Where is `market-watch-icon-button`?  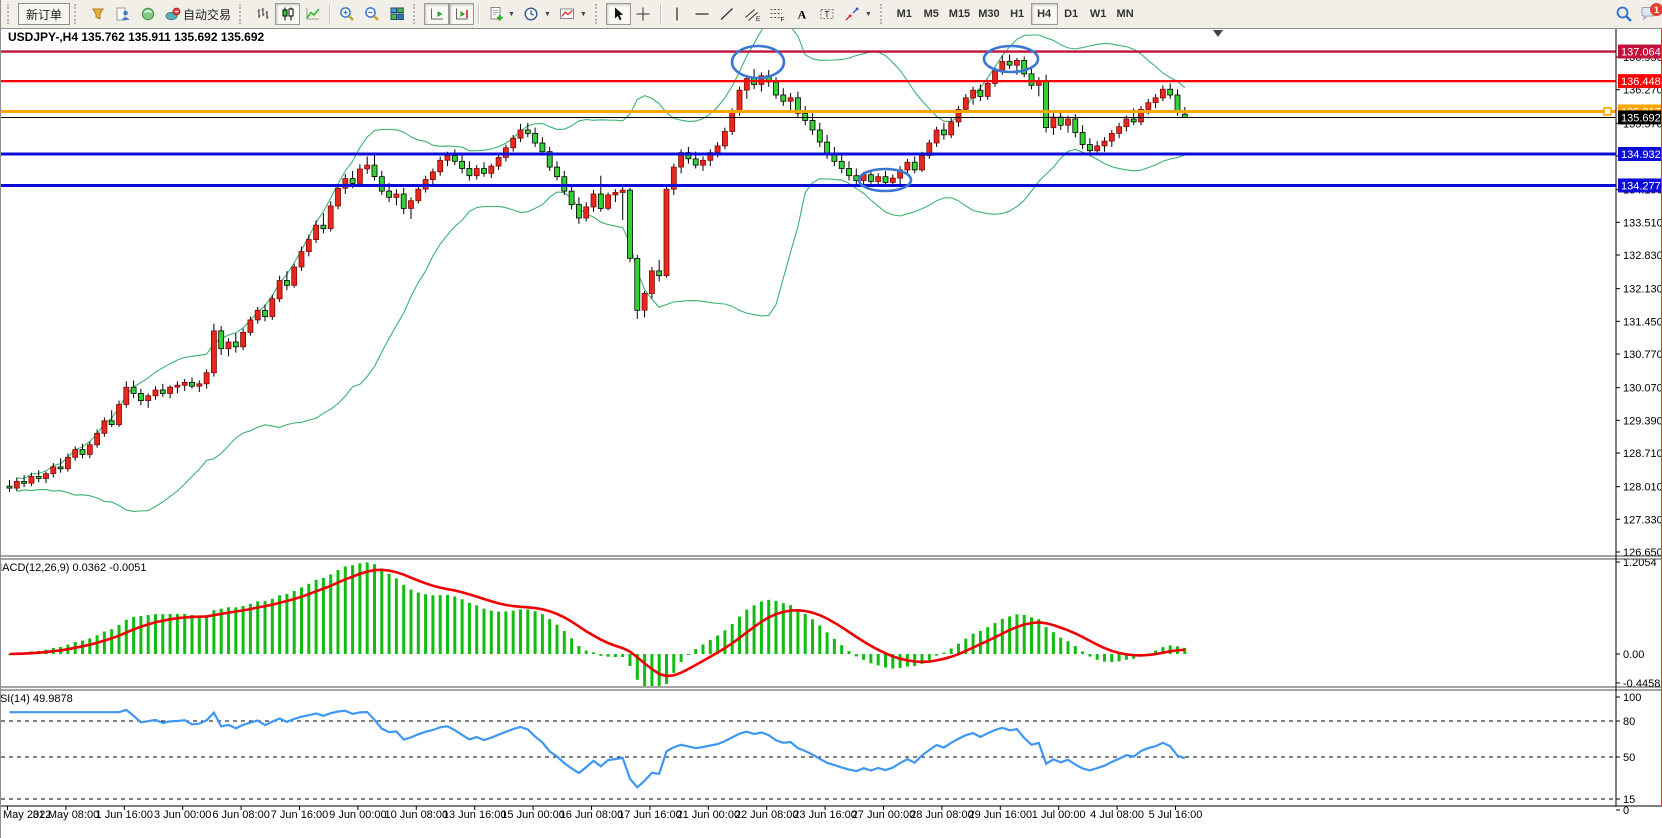
market-watch-icon-button is located at coordinates (147, 14).